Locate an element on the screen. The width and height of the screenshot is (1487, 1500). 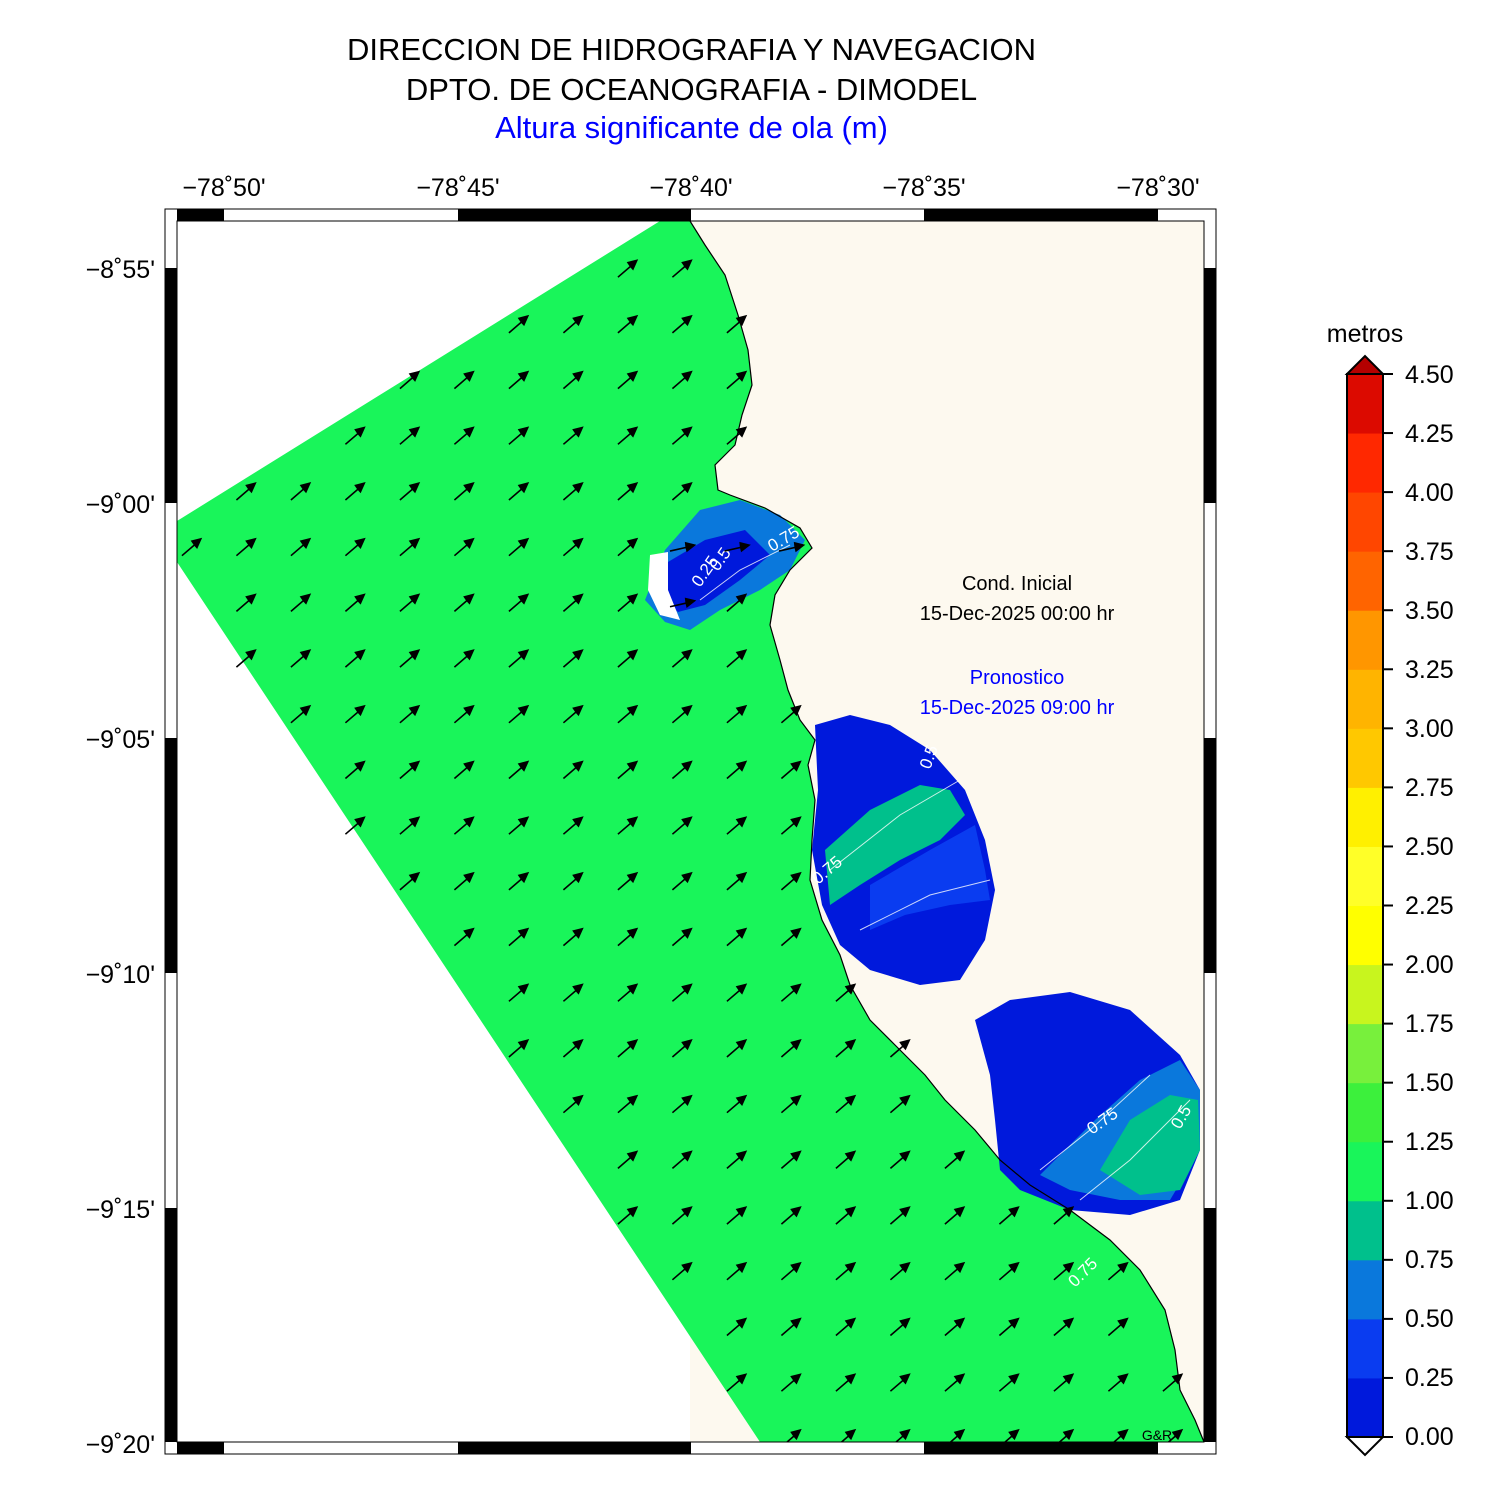
lon-tick-label: −78˚45' is located at coordinates (457, 188).